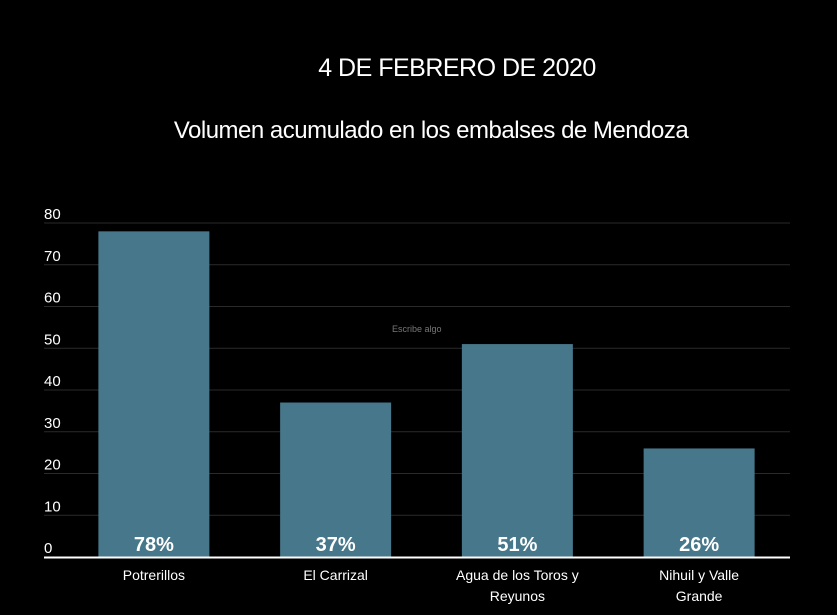  I want to click on x-tick-label: Nihuil y Valle Grande, so click(699, 585).